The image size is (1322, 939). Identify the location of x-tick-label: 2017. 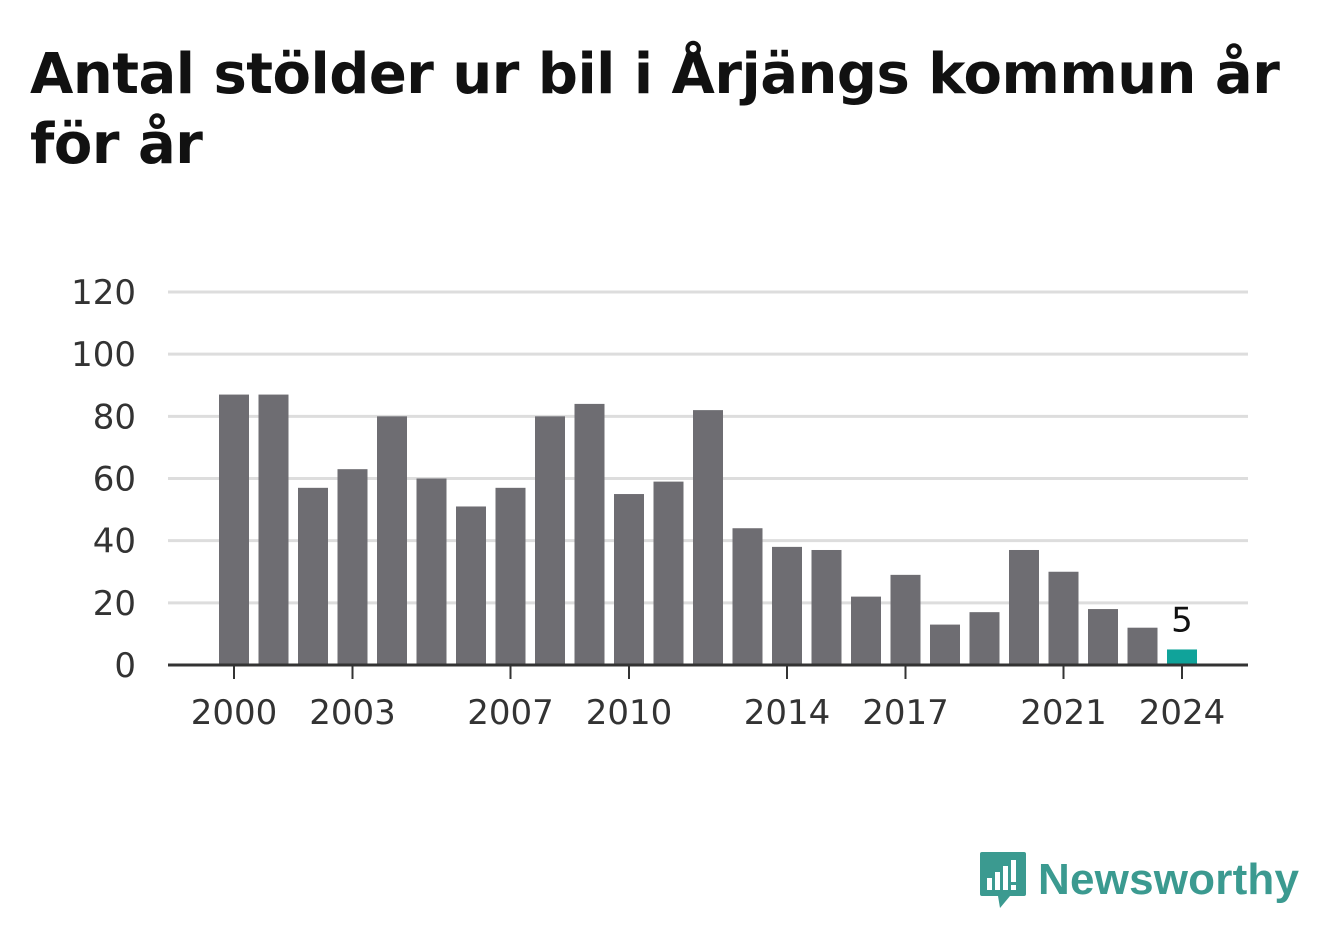
(905, 713).